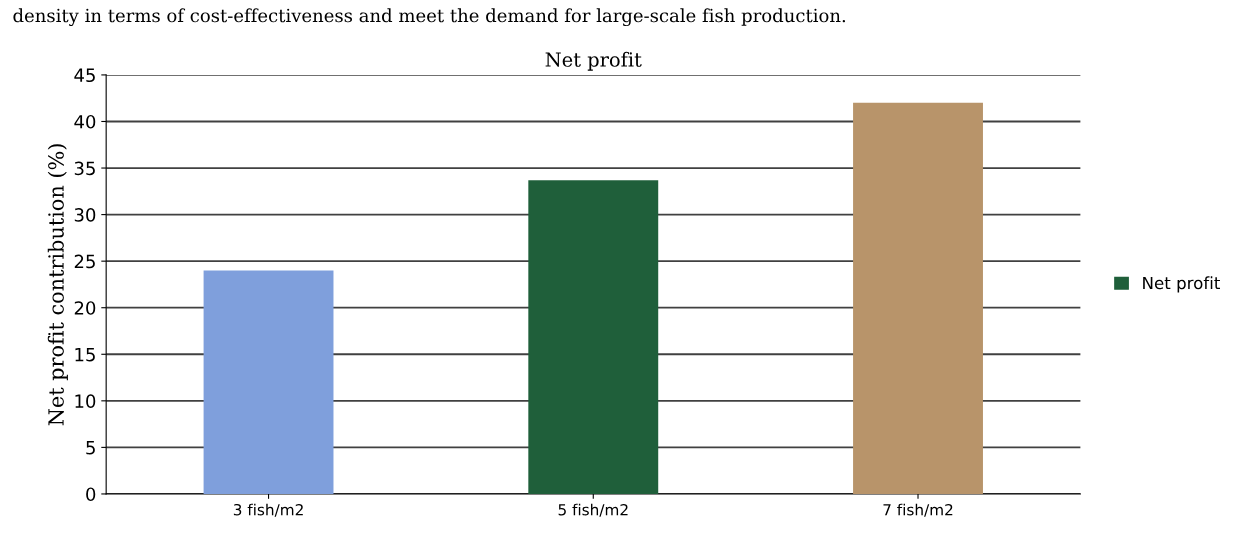 This screenshot has width=1249, height=555. What do you see at coordinates (85, 401) in the screenshot?
I see `y-tick-label: 10` at bounding box center [85, 401].